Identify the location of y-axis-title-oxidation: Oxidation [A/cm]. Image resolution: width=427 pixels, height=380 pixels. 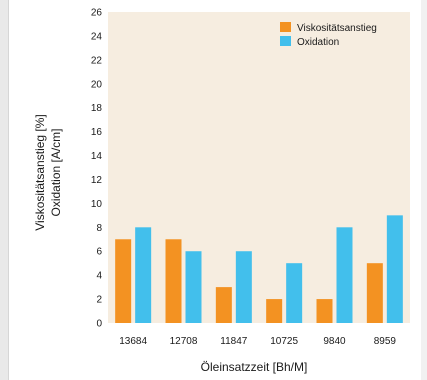
(56, 172).